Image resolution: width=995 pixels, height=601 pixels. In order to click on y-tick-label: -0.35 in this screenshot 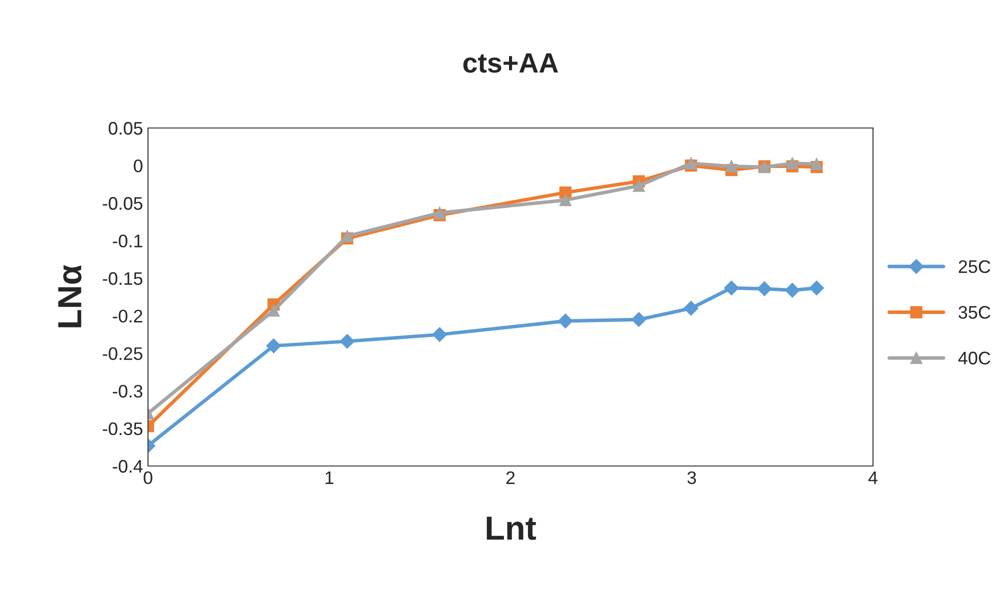, I will do `click(122, 429)`.